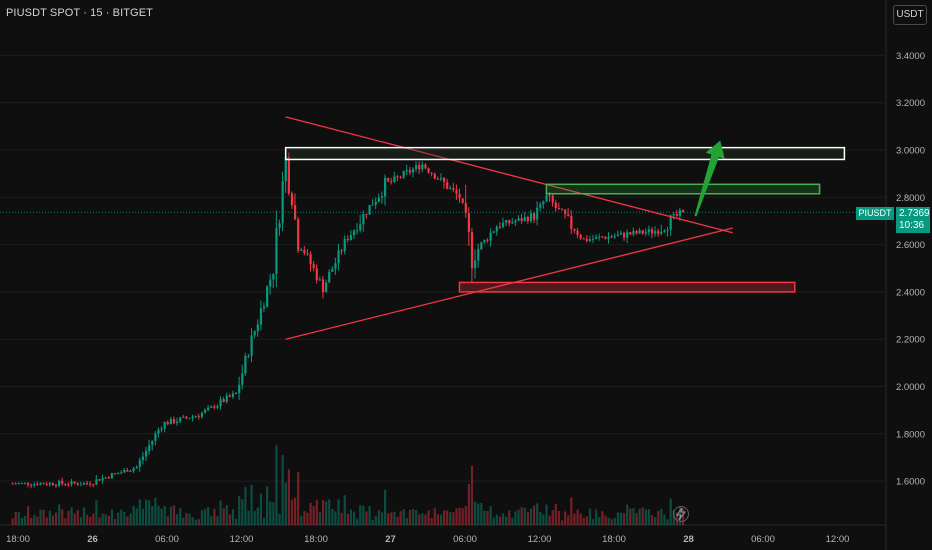 The width and height of the screenshot is (932, 550). Describe the element at coordinates (910, 15) in the screenshot. I see `currency-button: USDT` at that location.